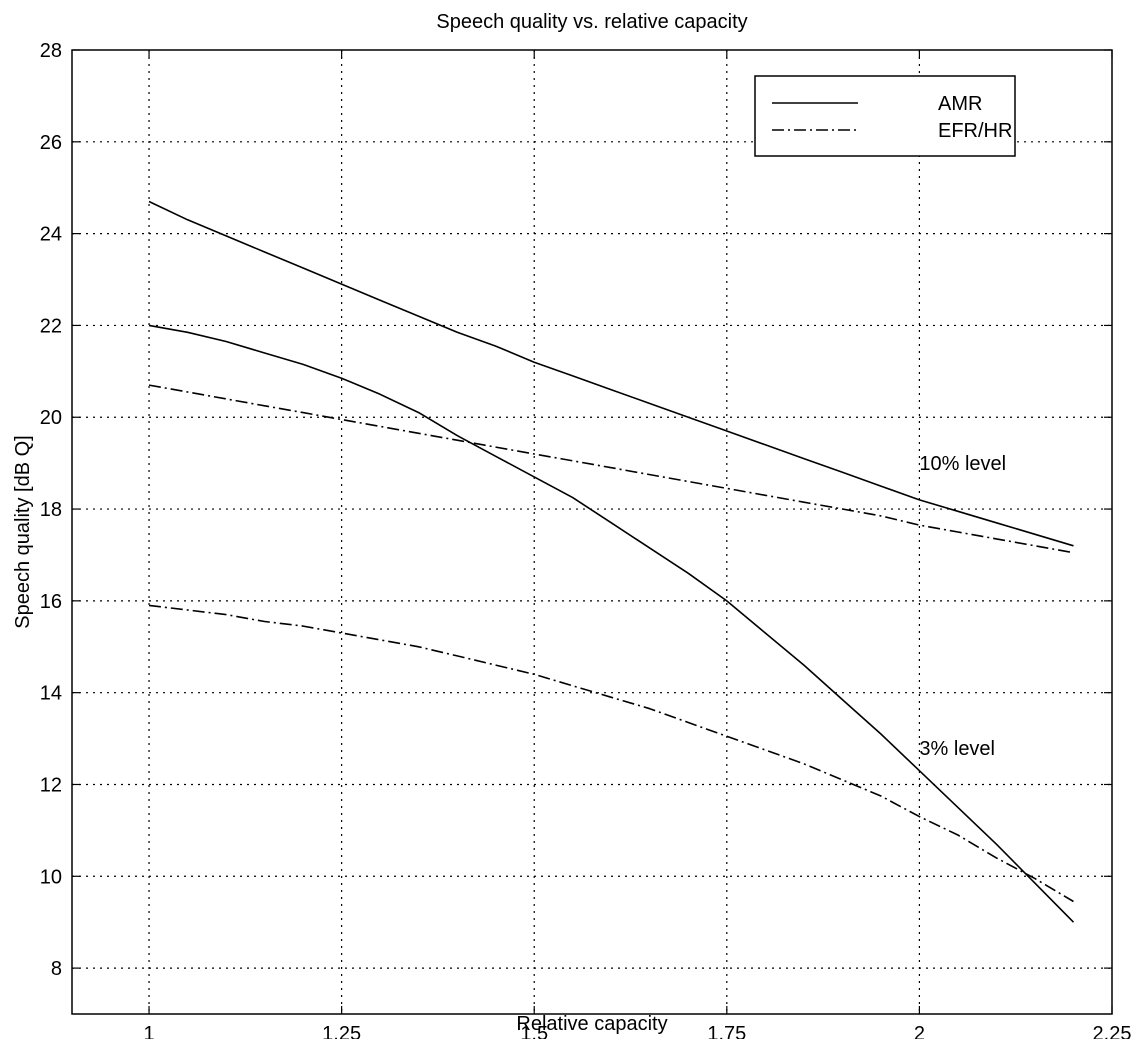  I want to click on legend-label-efr-hr: EFR/HR, so click(975, 131).